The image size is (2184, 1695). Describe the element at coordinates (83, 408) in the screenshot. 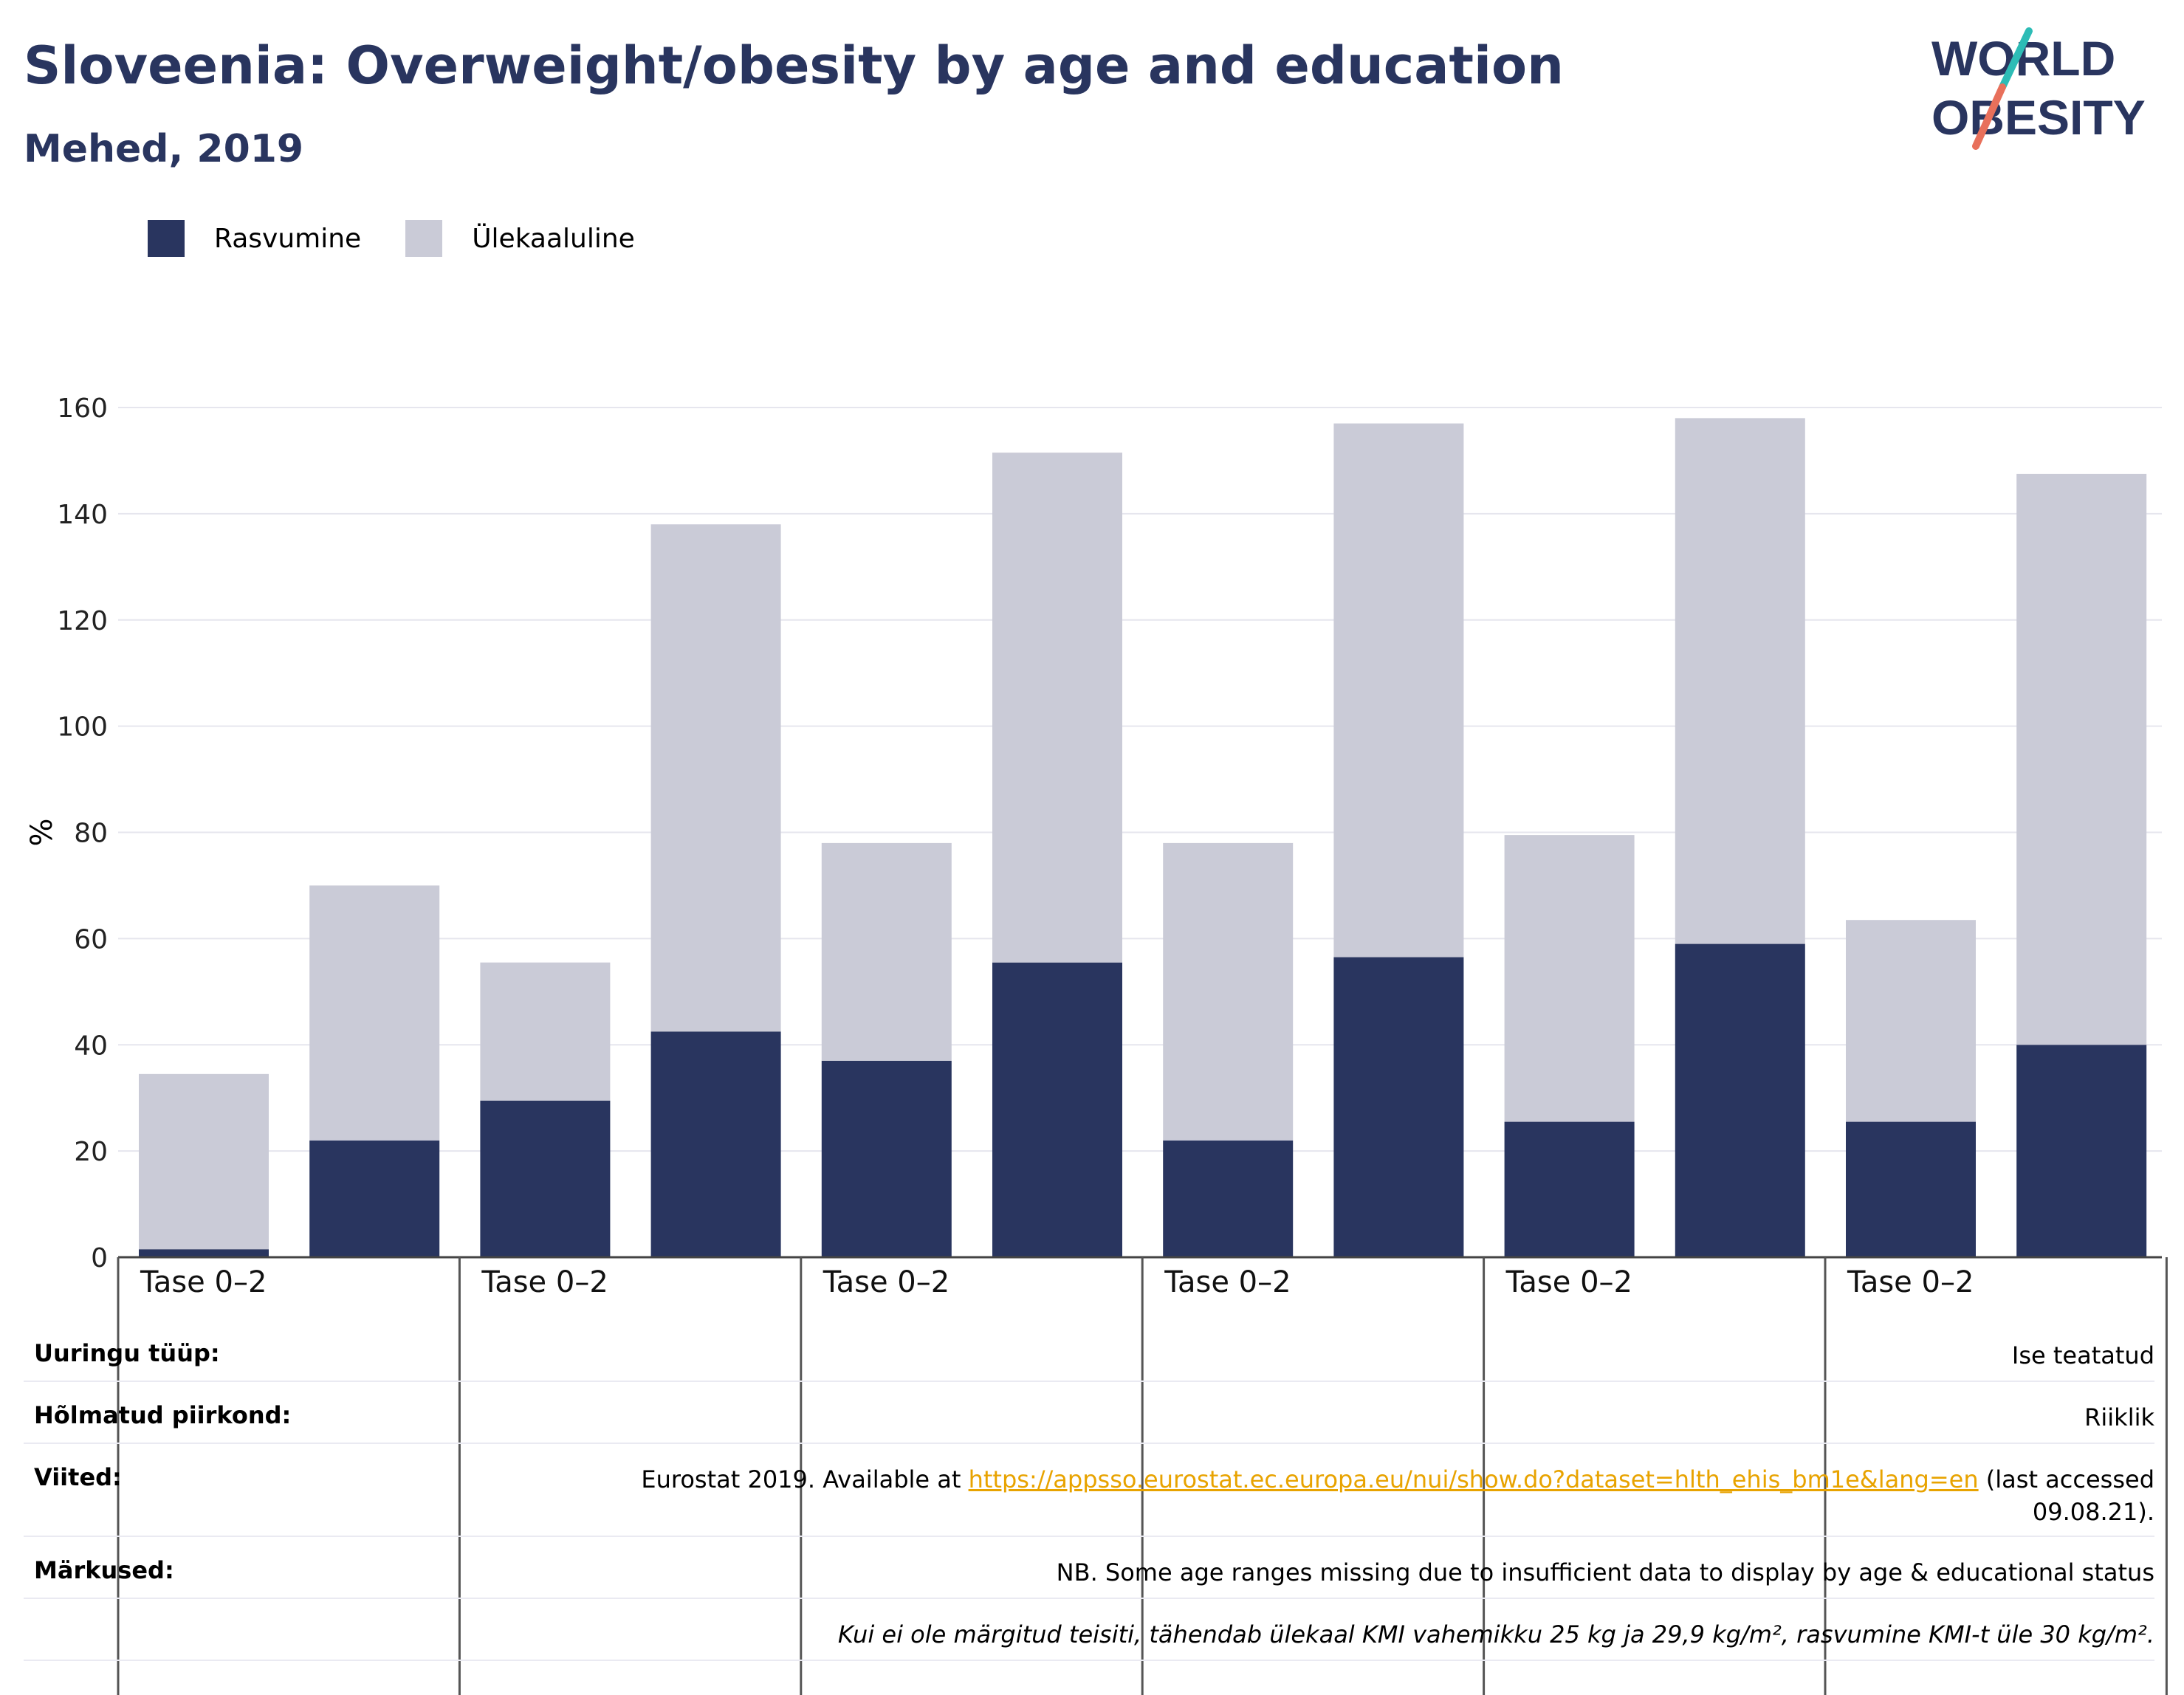

I see `y-tick-label-160: 160` at that location.